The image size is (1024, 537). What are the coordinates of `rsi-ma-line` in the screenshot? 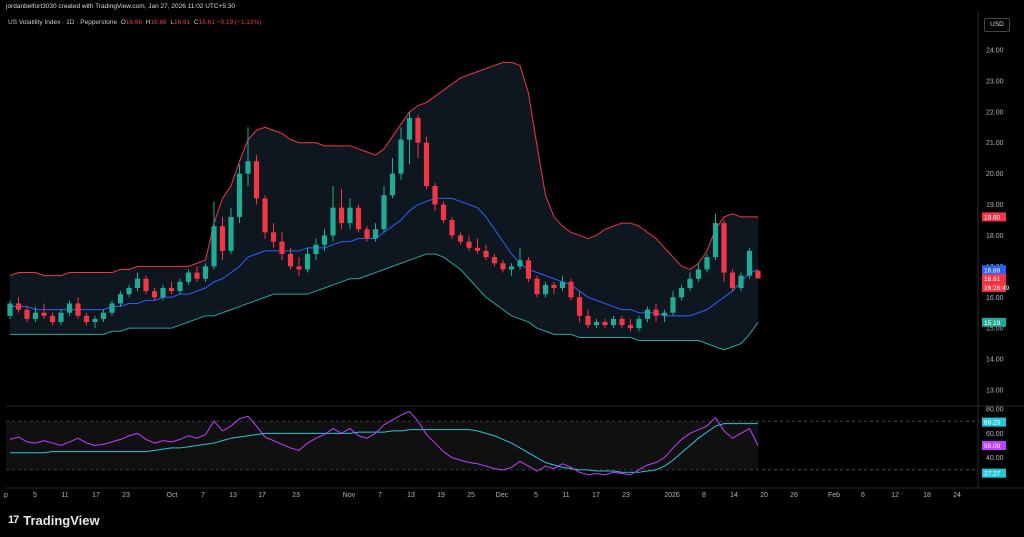 It's located at (384, 448).